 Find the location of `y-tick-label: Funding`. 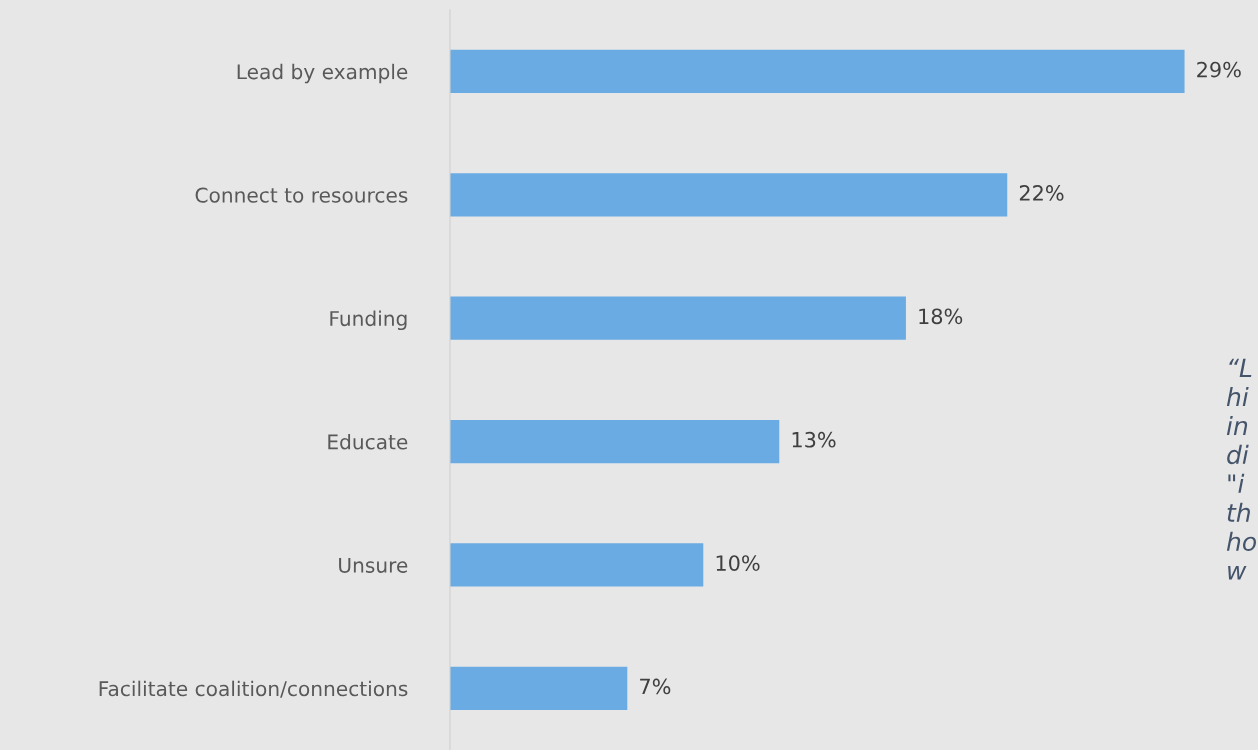

y-tick-label: Funding is located at coordinates (368, 320).